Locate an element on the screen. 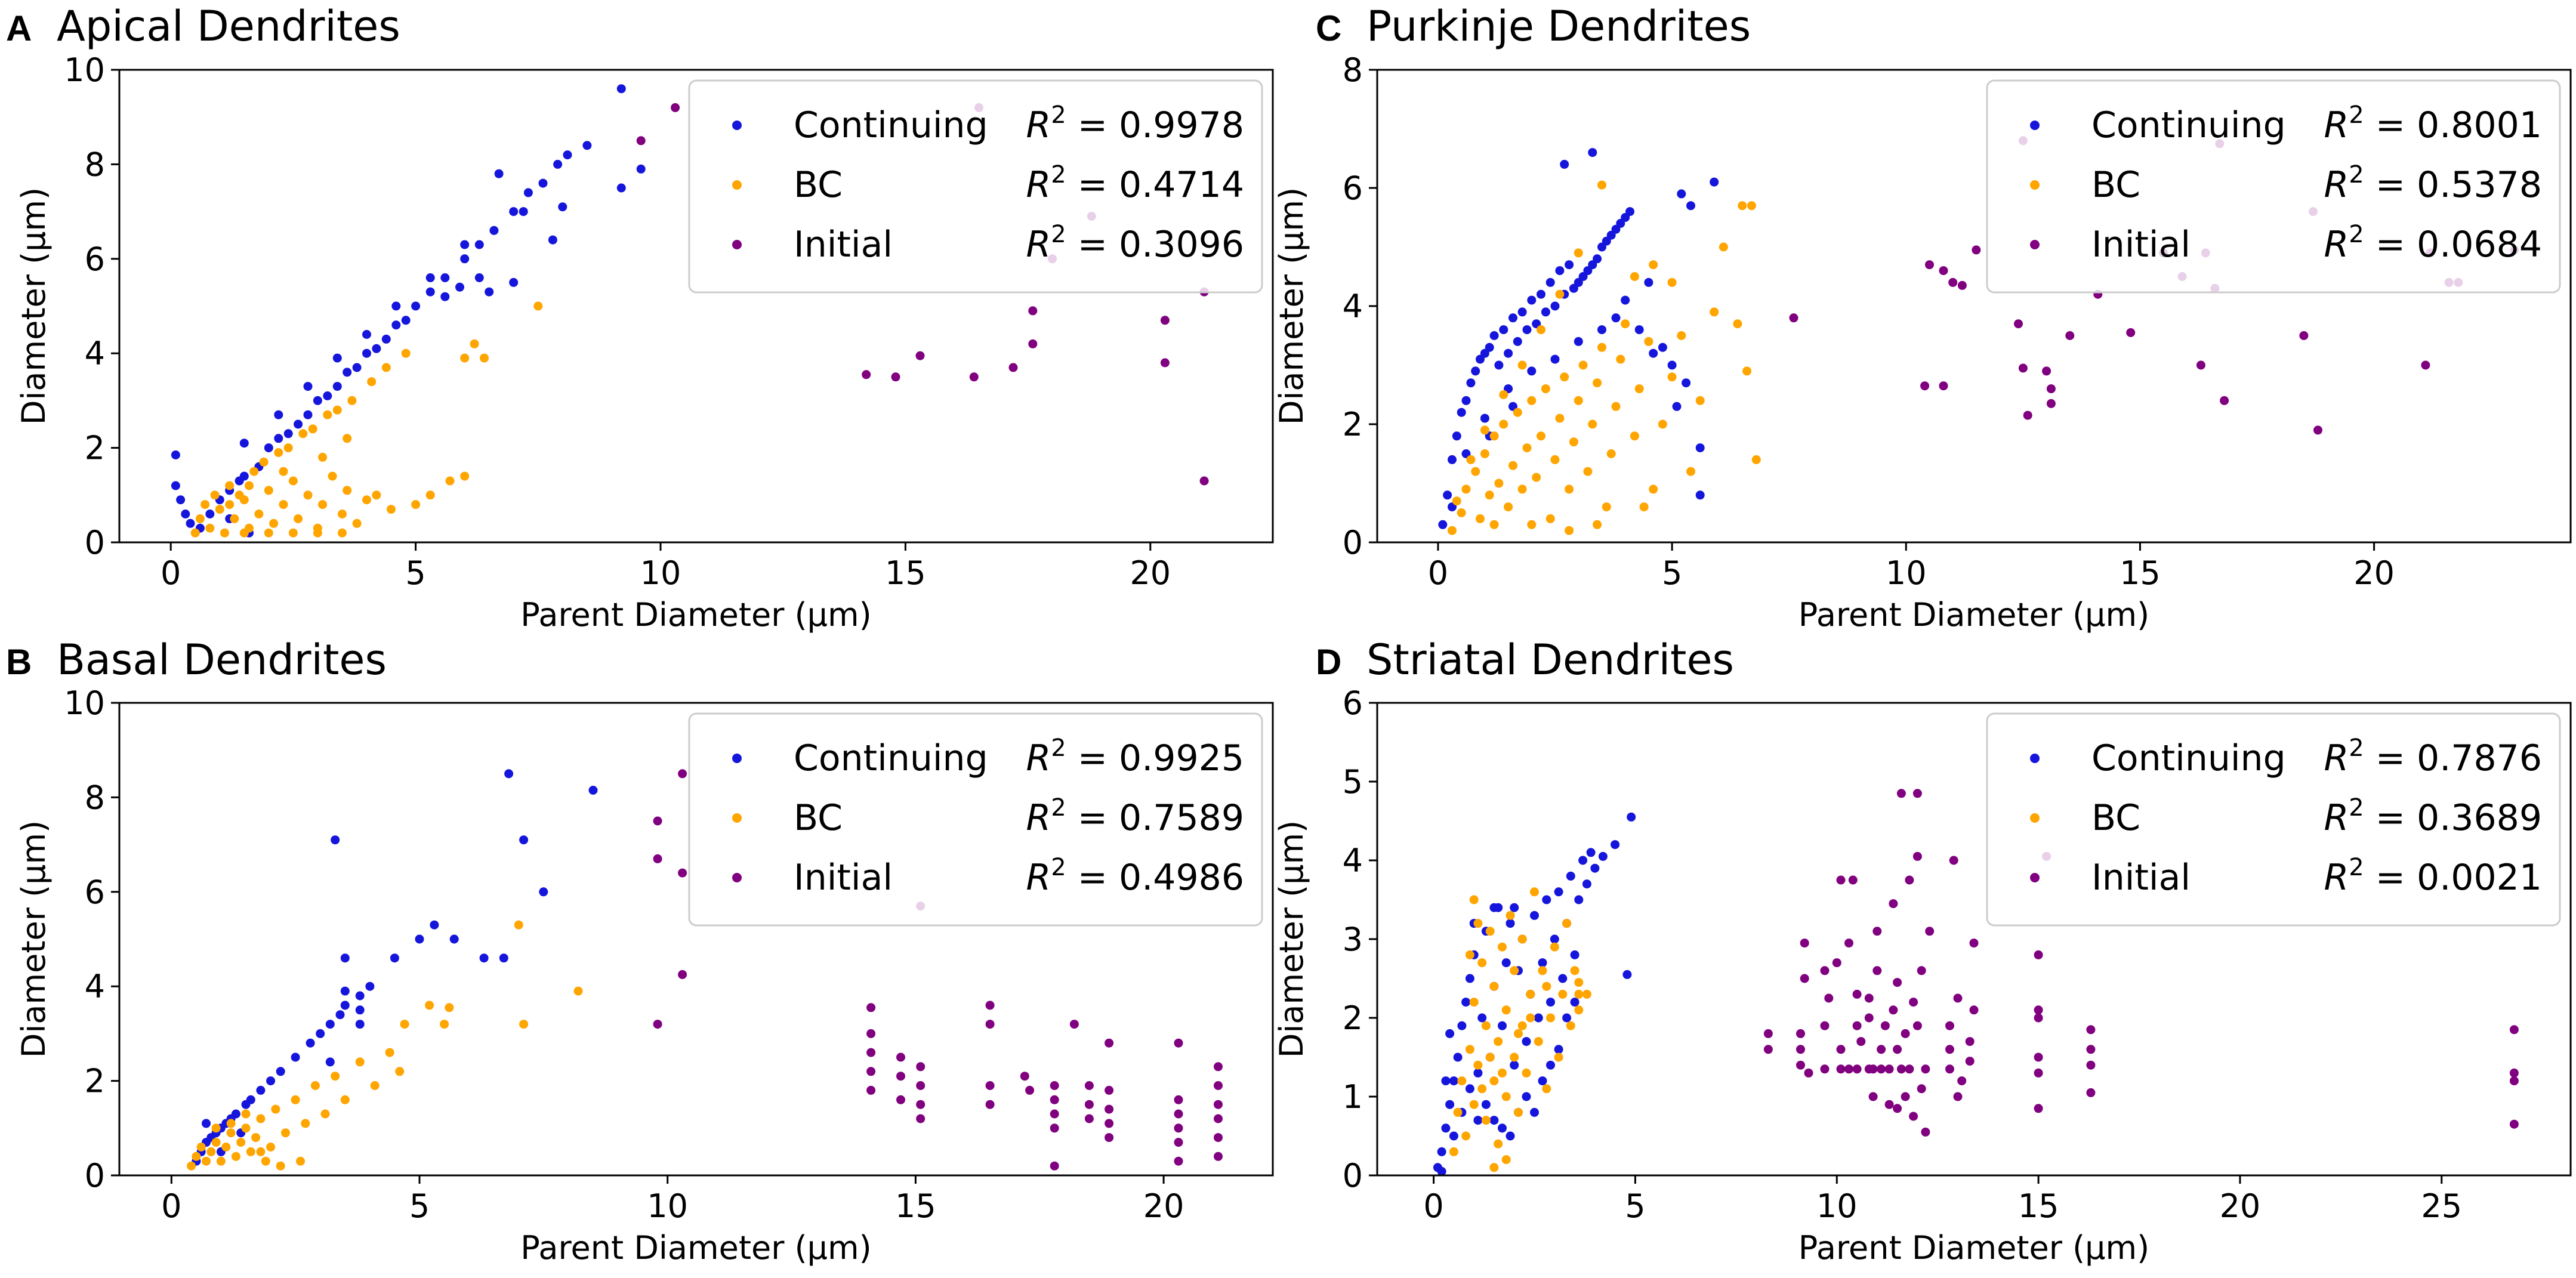 The height and width of the screenshot is (1278, 2576). legend-r-squared: R2 = 0.3096 is located at coordinates (1135, 243).